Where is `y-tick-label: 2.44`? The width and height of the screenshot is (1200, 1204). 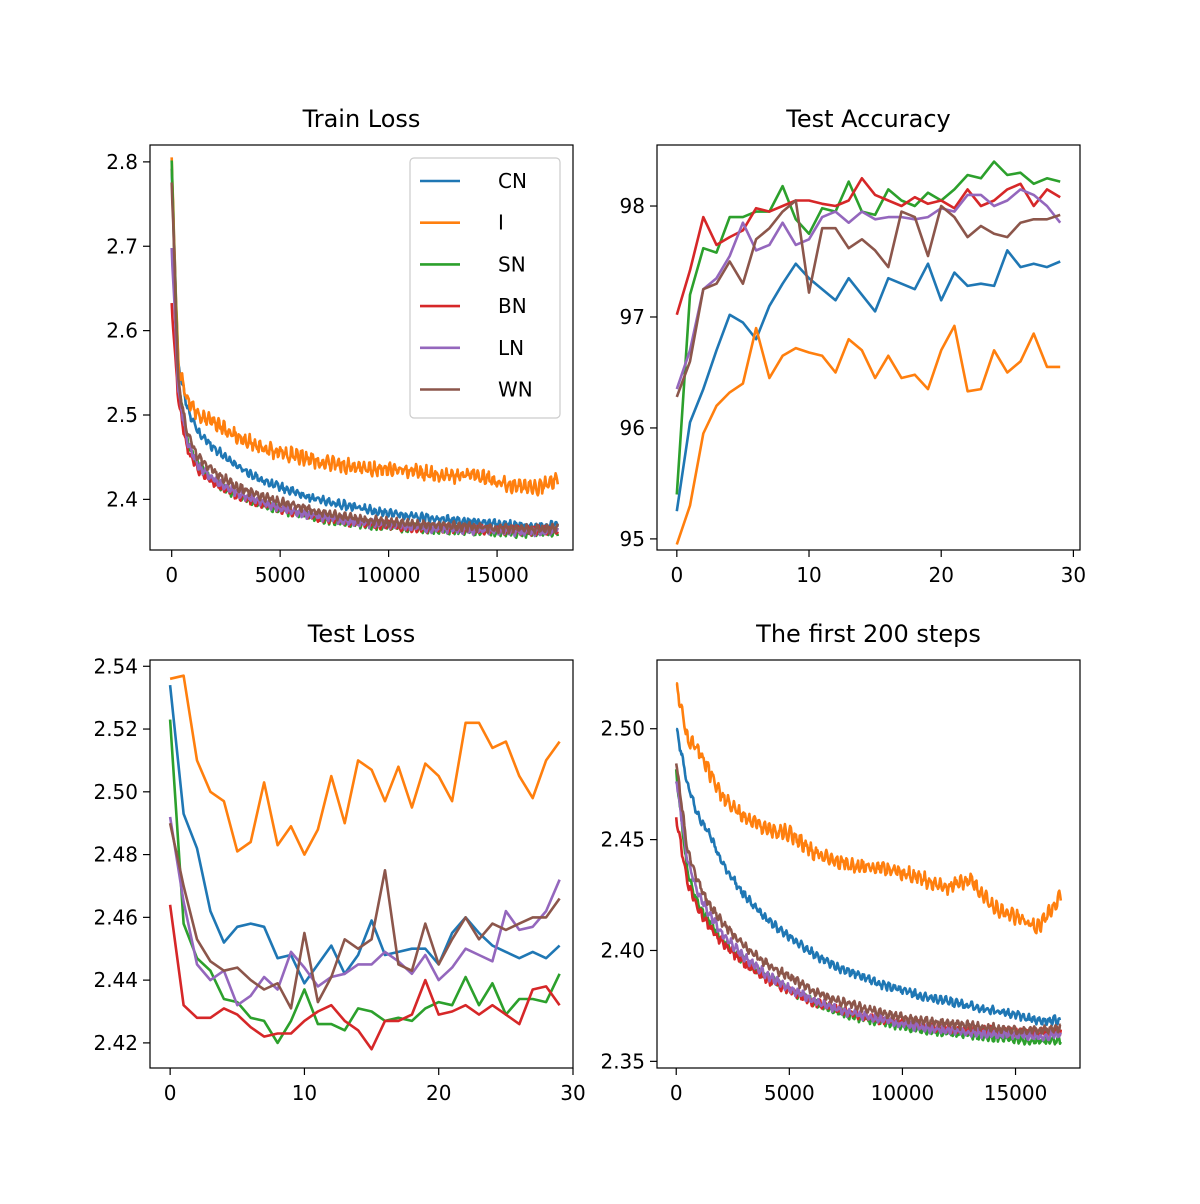
y-tick-label: 2.44 is located at coordinates (115, 980).